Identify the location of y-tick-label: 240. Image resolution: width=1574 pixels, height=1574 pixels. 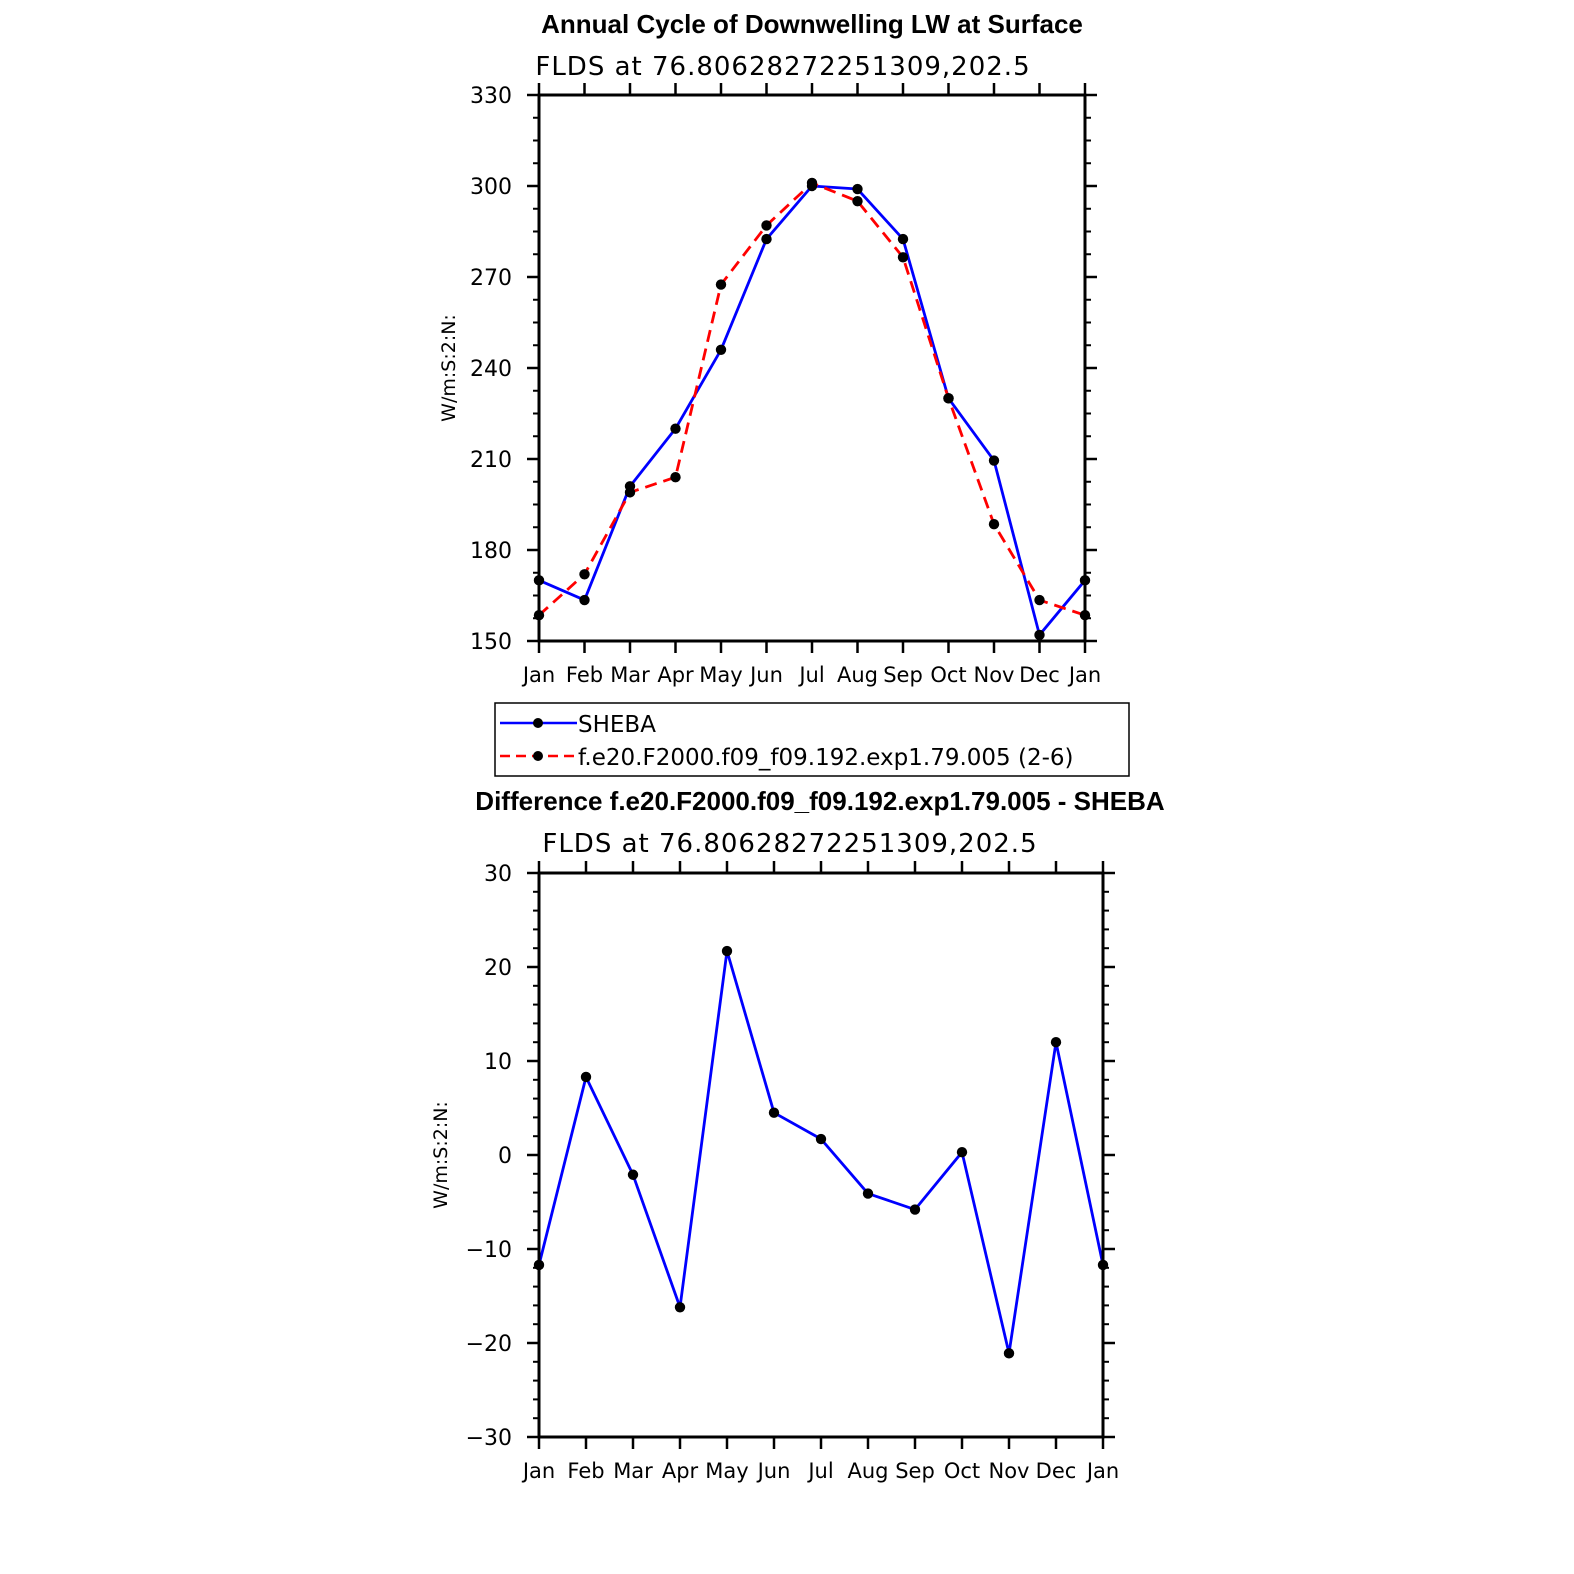
(491, 369).